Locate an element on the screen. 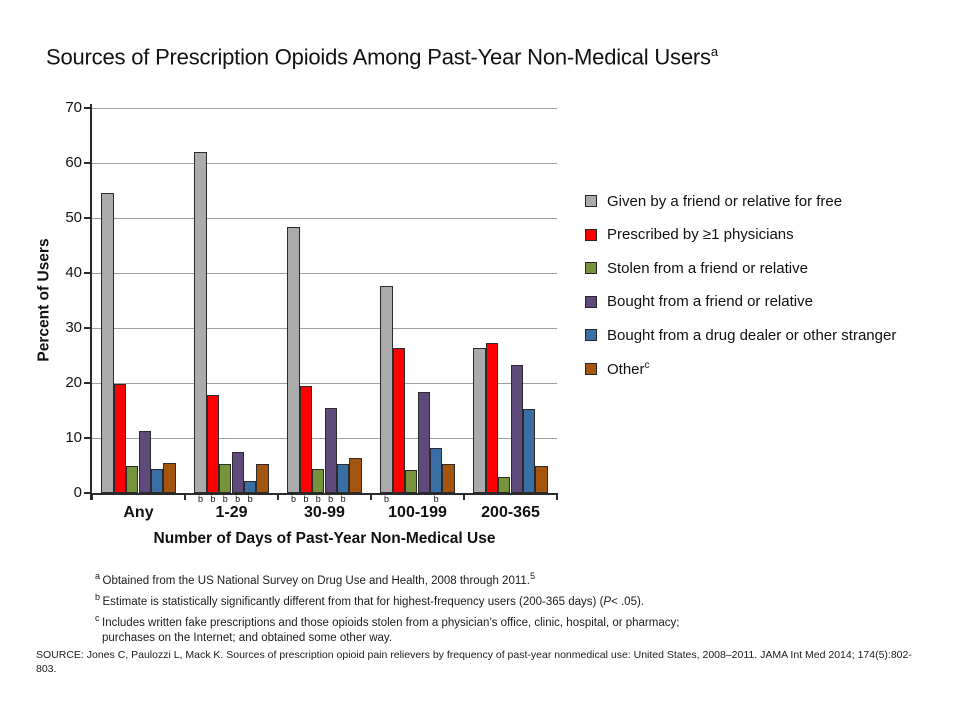 This screenshot has height=720, width=960. y-tick-label-50: 50 is located at coordinates (73, 217).